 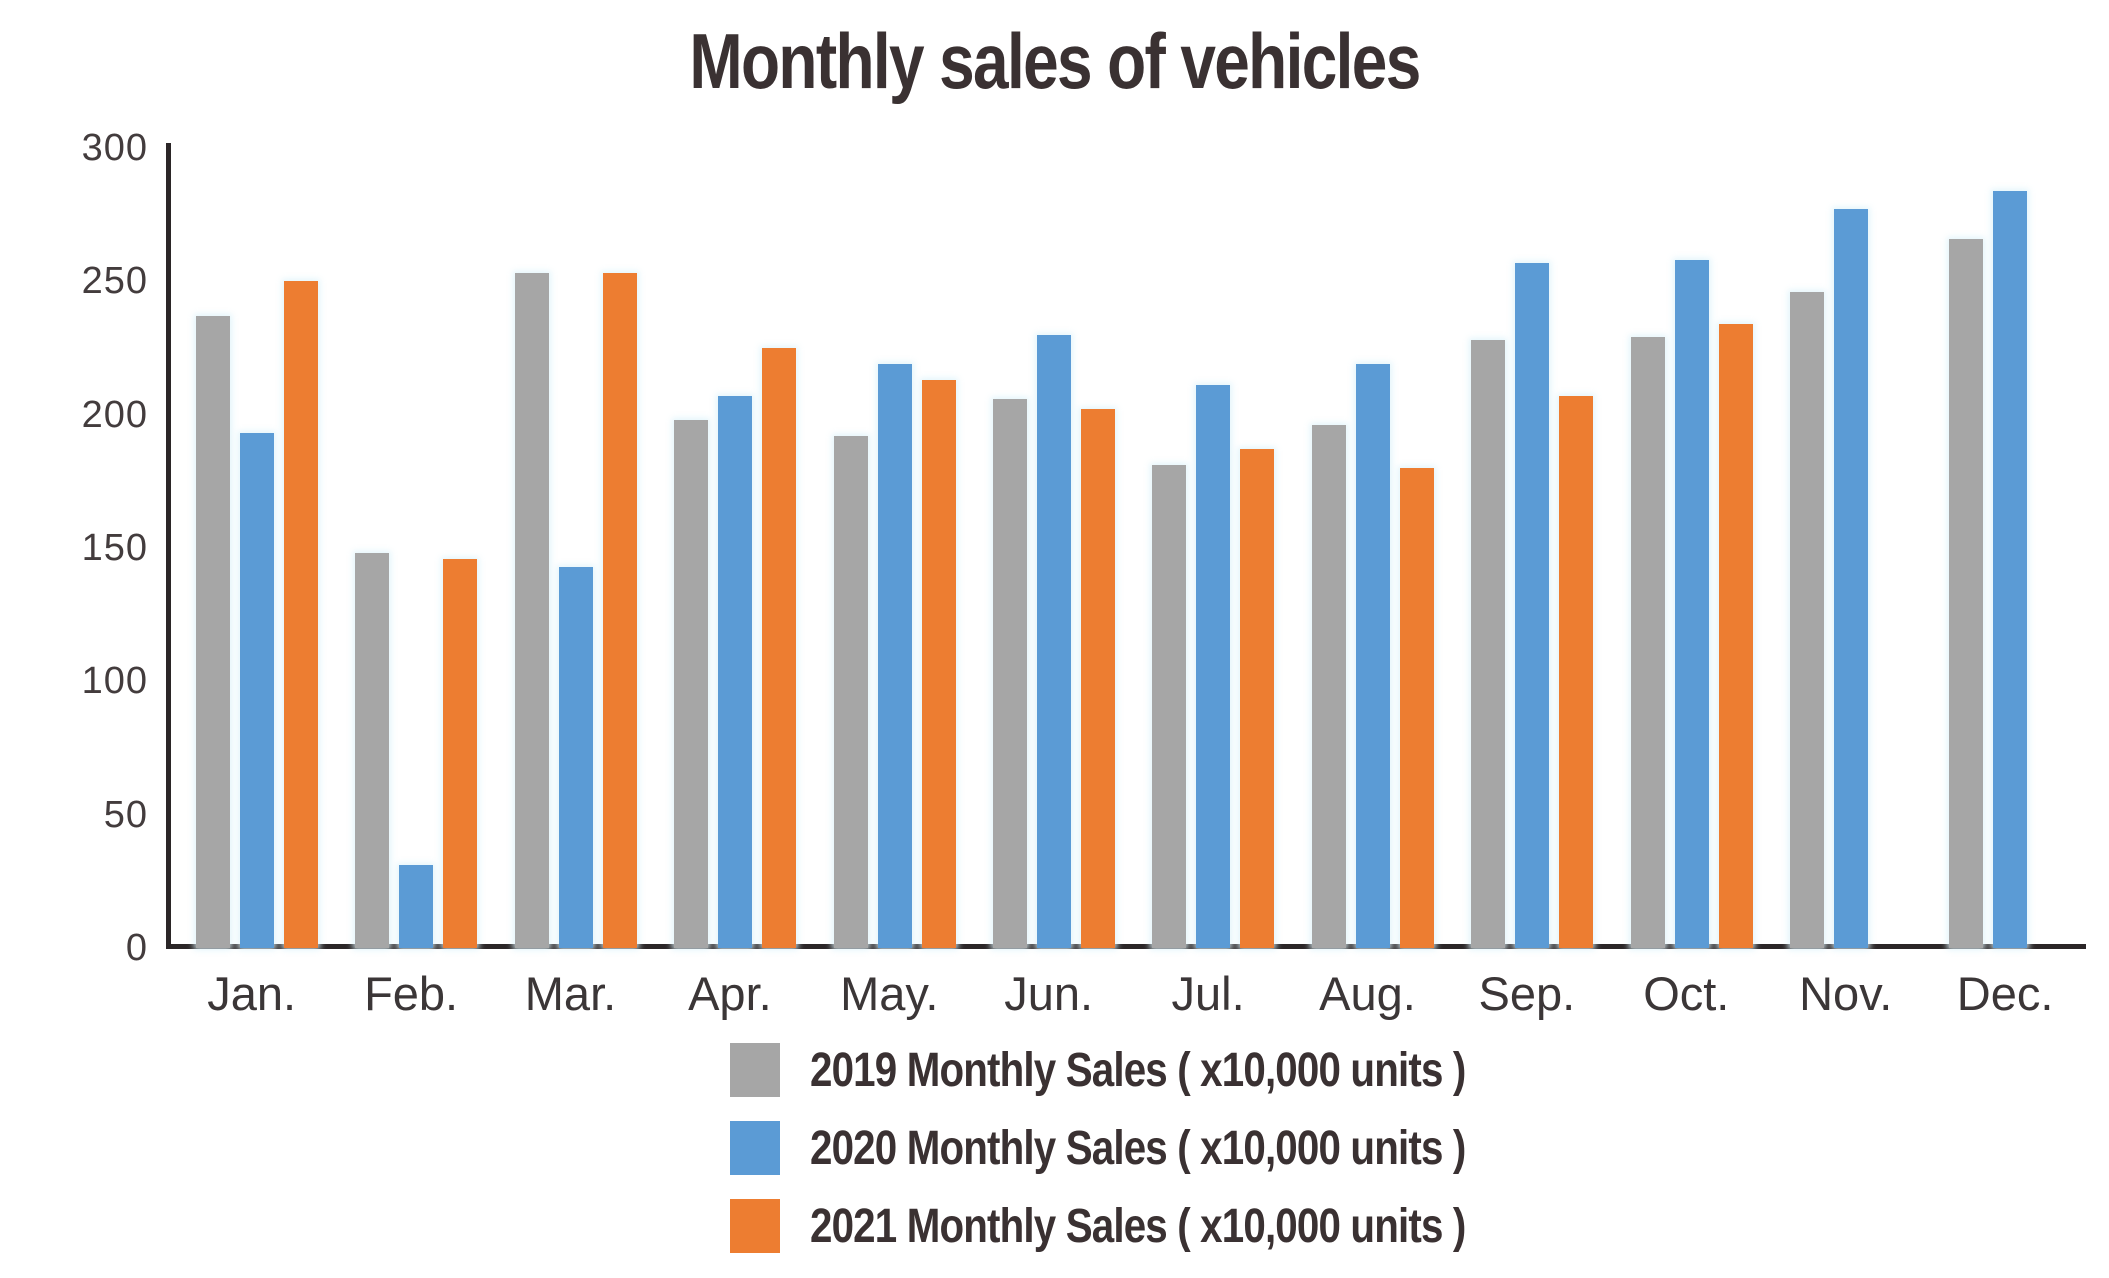 I want to click on bar-2019-aug, so click(x=1328, y=686).